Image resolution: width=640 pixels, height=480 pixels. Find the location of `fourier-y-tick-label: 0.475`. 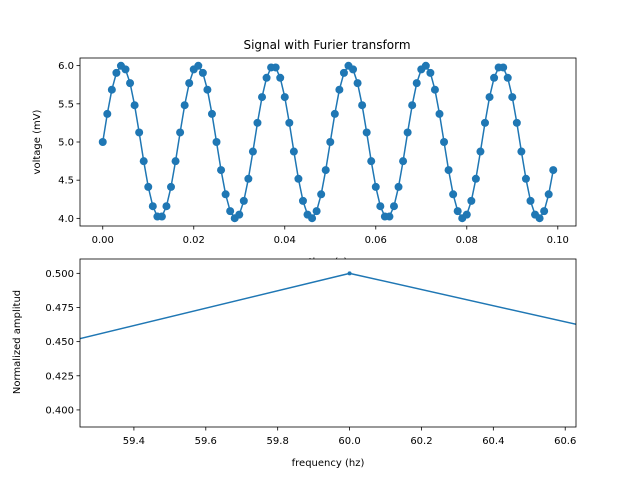

fourier-y-tick-label: 0.475 is located at coordinates (59, 308).